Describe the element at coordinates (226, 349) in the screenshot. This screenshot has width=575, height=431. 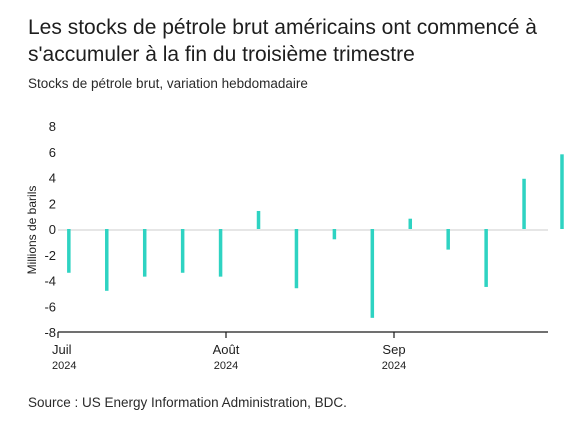
I see `x-tick-label: Août` at that location.